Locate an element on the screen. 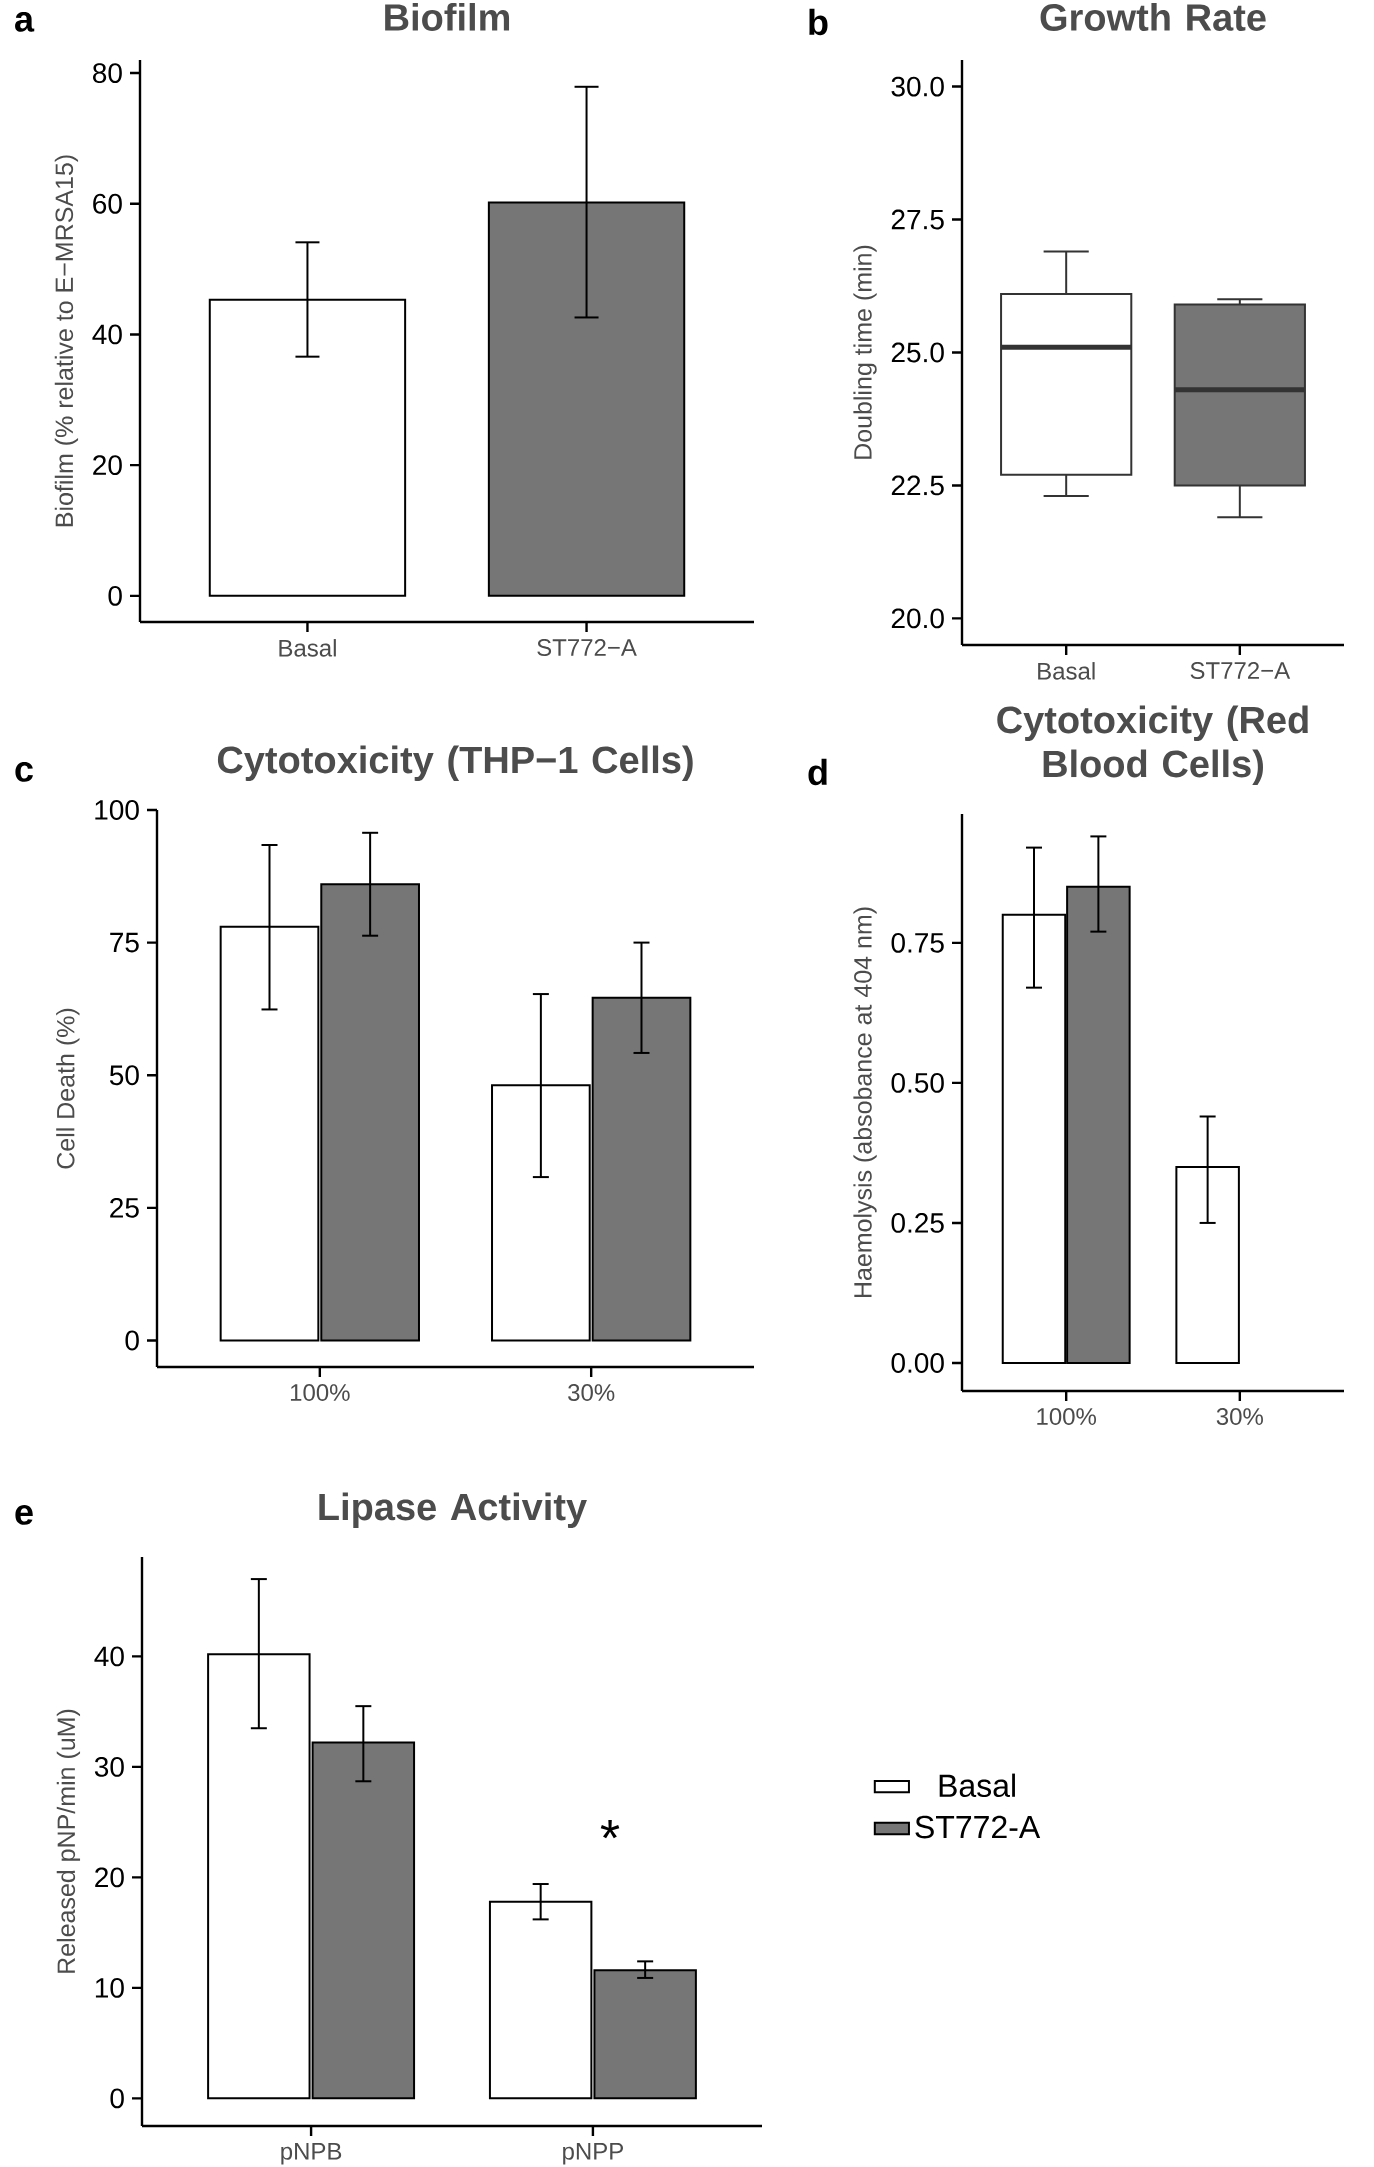 This screenshot has height=2167, width=1374. y-tick-label: 50 is located at coordinates (124, 1075).